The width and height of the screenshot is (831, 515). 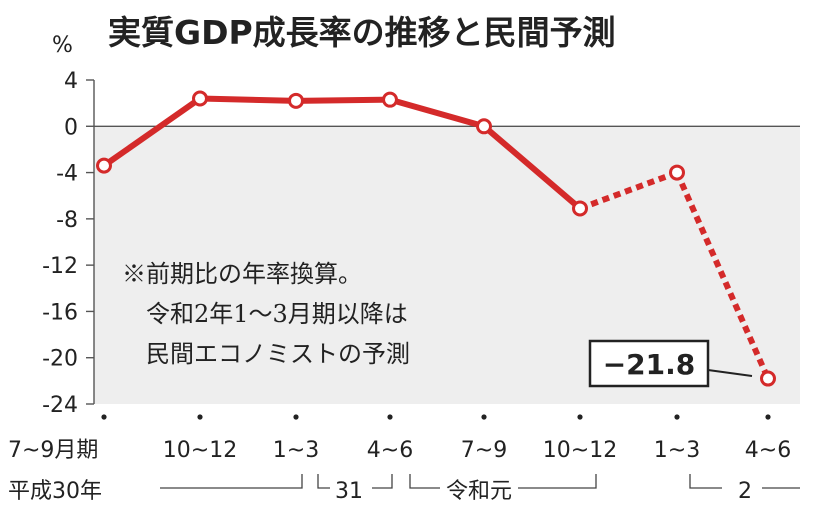 I want to click on era-bracket-h31-right, so click(x=382, y=481).